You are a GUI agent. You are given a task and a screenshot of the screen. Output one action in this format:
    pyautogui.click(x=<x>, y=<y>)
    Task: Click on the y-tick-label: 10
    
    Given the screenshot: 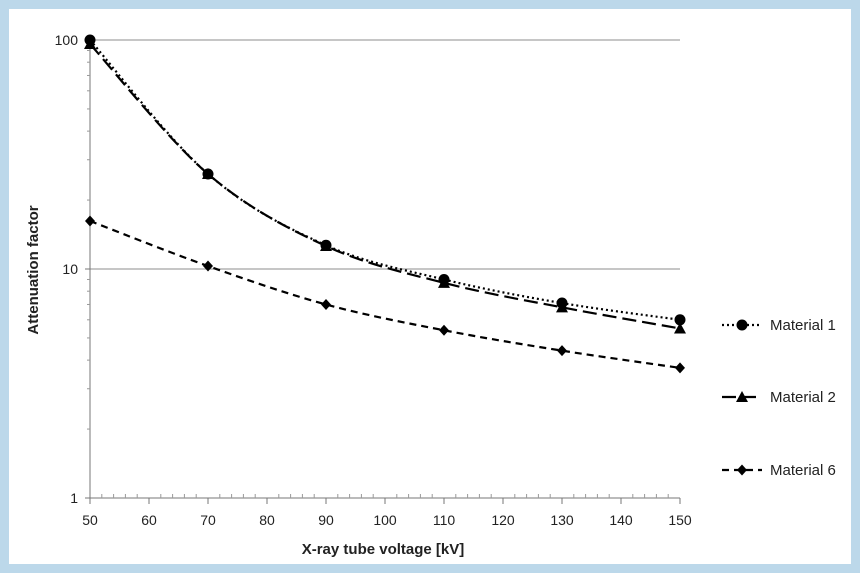 What is the action you would take?
    pyautogui.click(x=70, y=269)
    